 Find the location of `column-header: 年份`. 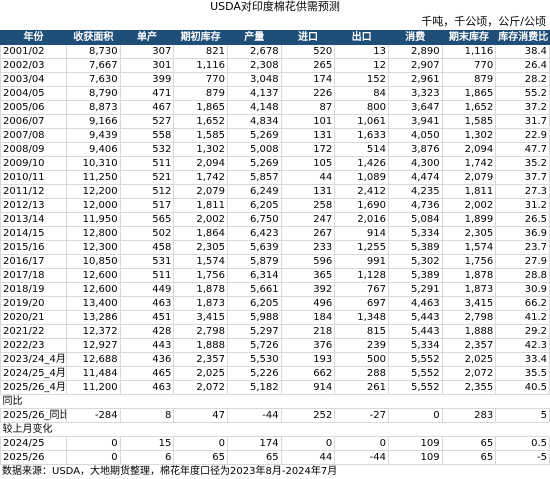

column-header: 年份 is located at coordinates (33, 37).